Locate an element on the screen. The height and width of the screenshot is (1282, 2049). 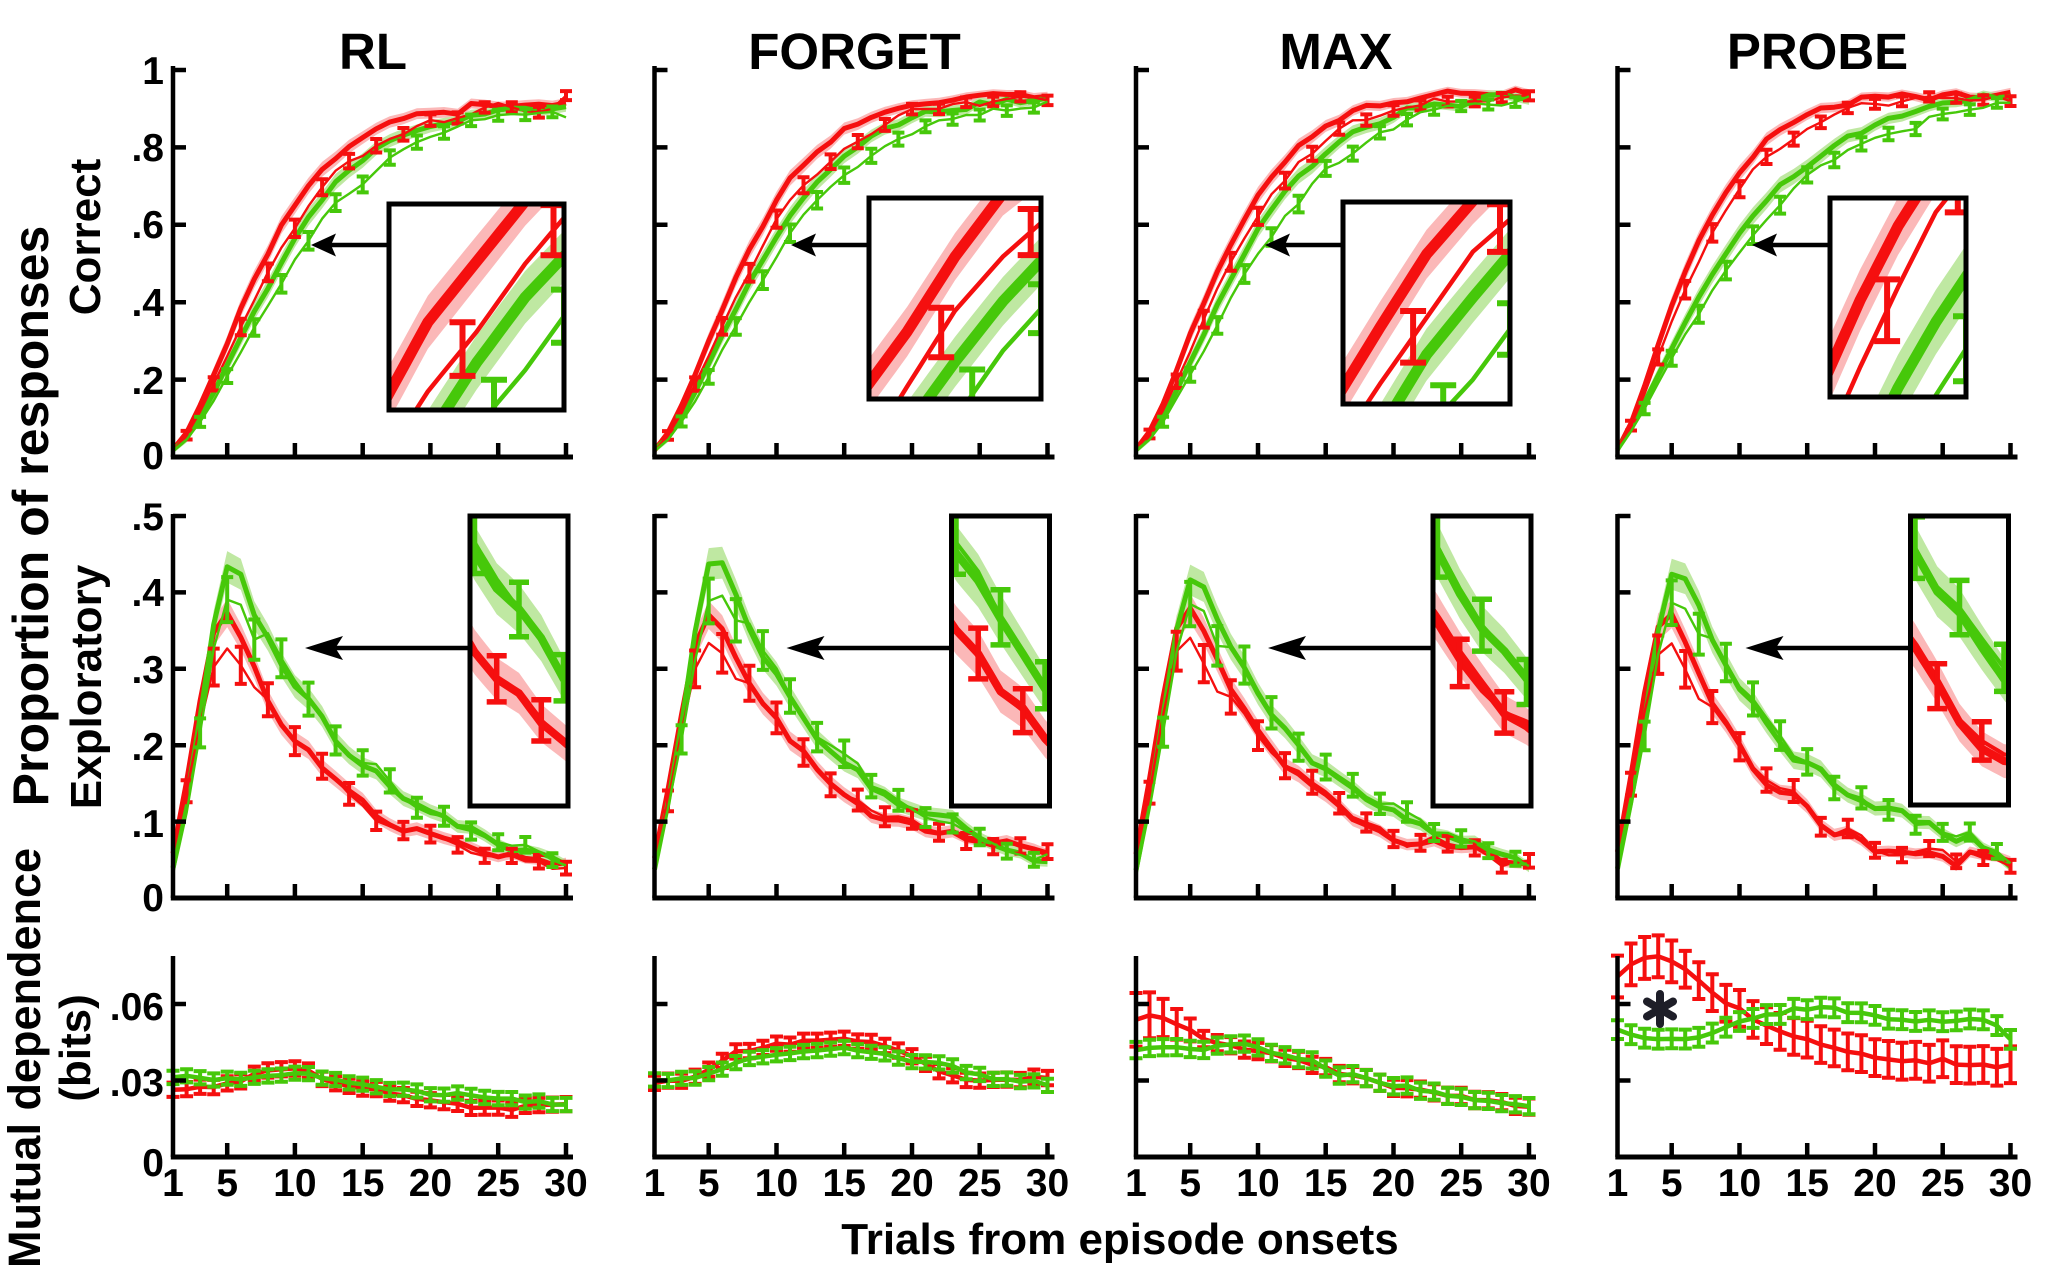
svg-text: .1 is located at coordinates (147, 824).